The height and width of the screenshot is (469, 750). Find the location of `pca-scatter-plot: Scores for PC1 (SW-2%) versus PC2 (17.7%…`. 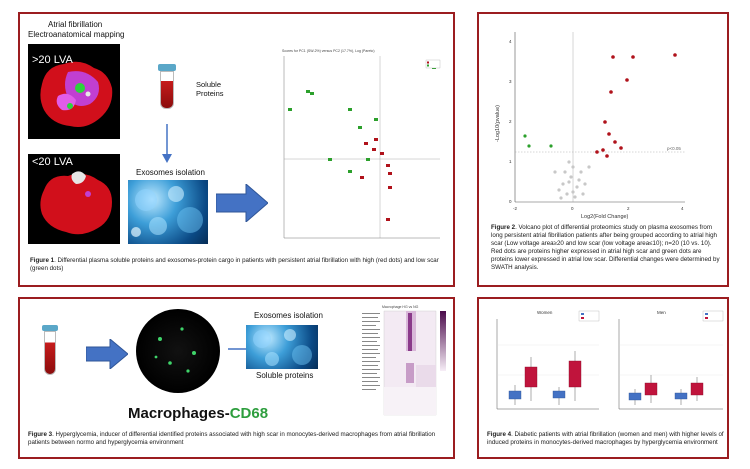

pca-scatter-plot: Scores for PC1 (SW-2%) versus PC2 (17.7%… is located at coordinates (361, 144).